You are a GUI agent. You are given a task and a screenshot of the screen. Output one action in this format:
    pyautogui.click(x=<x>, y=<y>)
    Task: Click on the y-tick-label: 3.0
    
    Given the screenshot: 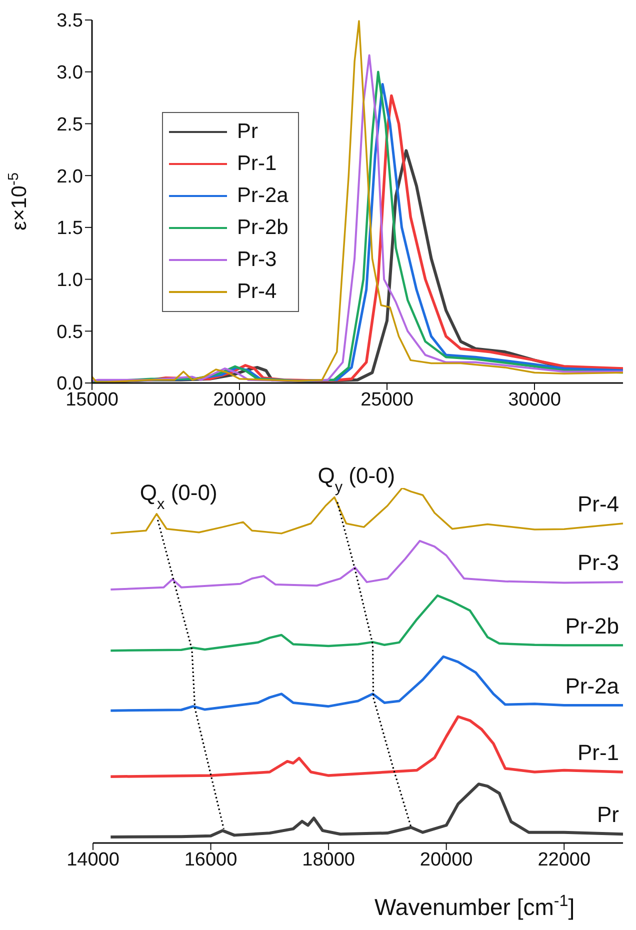 What is the action you would take?
    pyautogui.click(x=69, y=73)
    